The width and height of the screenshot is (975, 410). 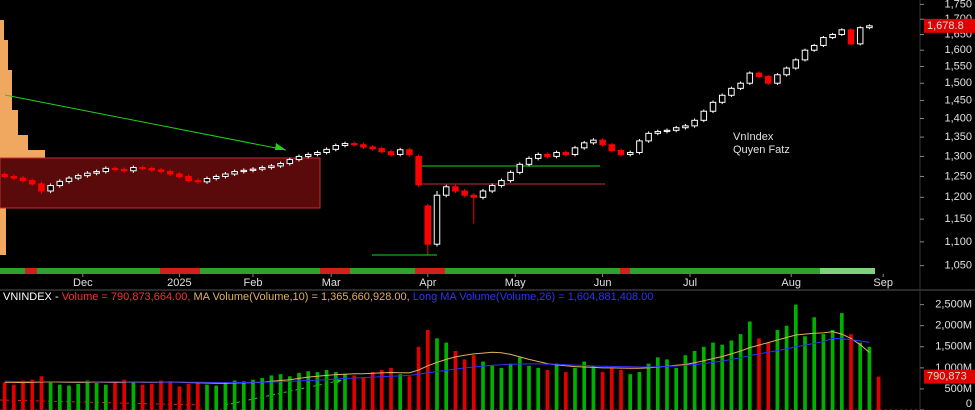 I want to click on x-tick-label: Apr, so click(x=427, y=283).